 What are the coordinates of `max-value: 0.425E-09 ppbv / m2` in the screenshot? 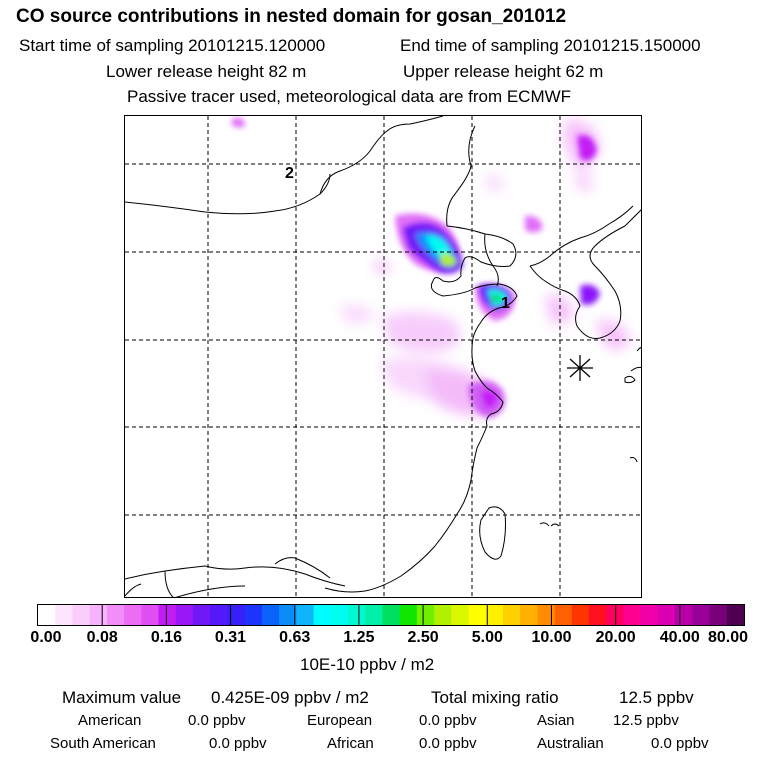 It's located at (290, 697).